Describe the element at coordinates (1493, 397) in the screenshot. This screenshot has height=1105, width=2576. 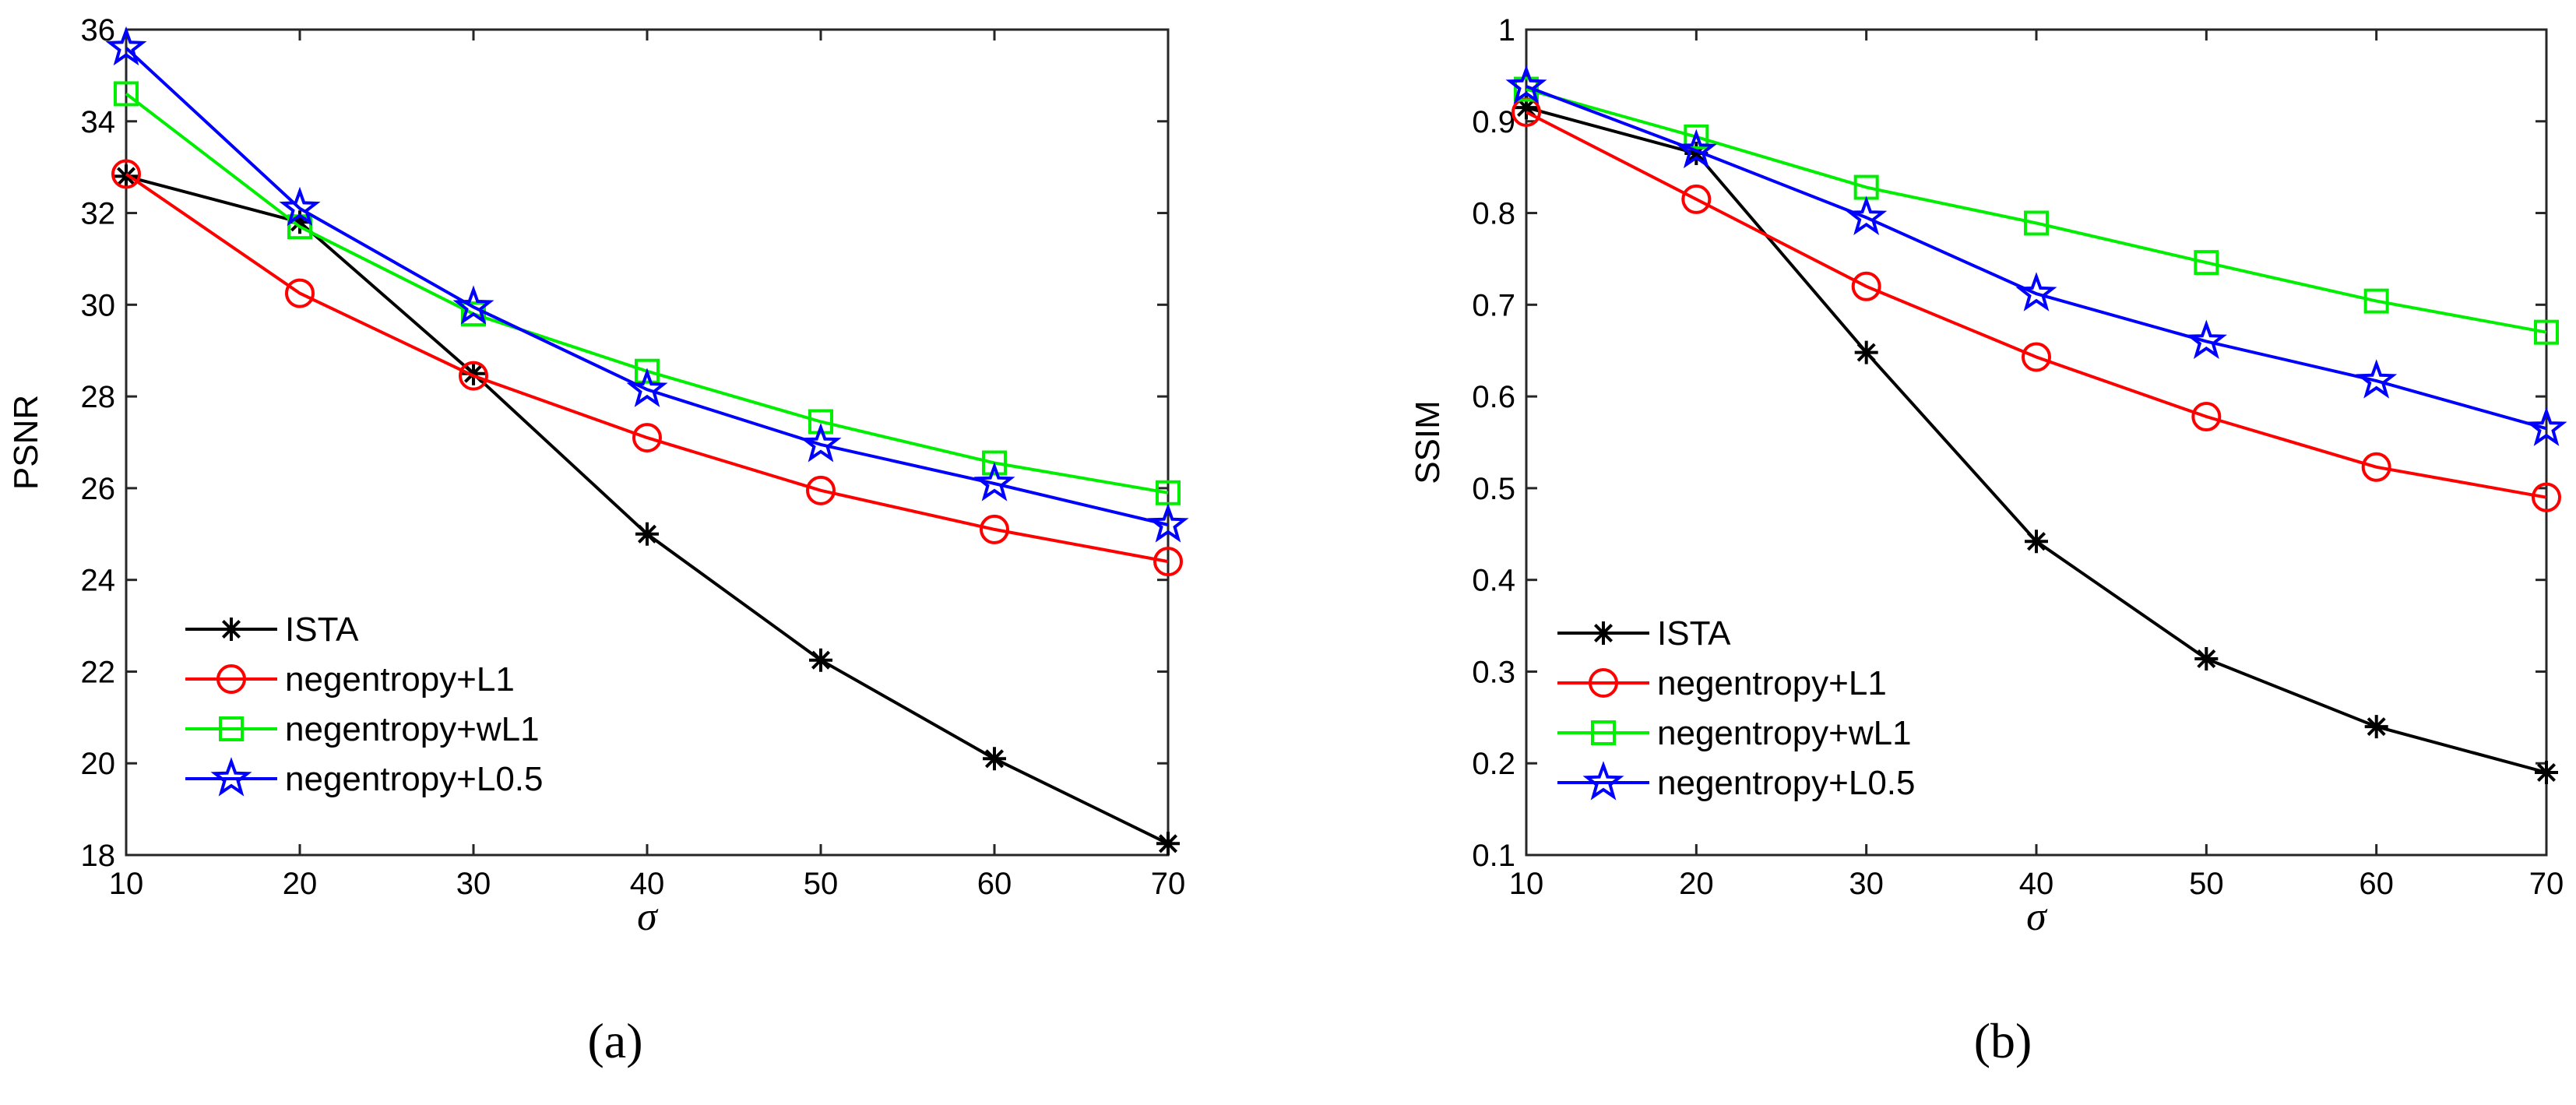
I see `y-tick-label: 0.6` at that location.